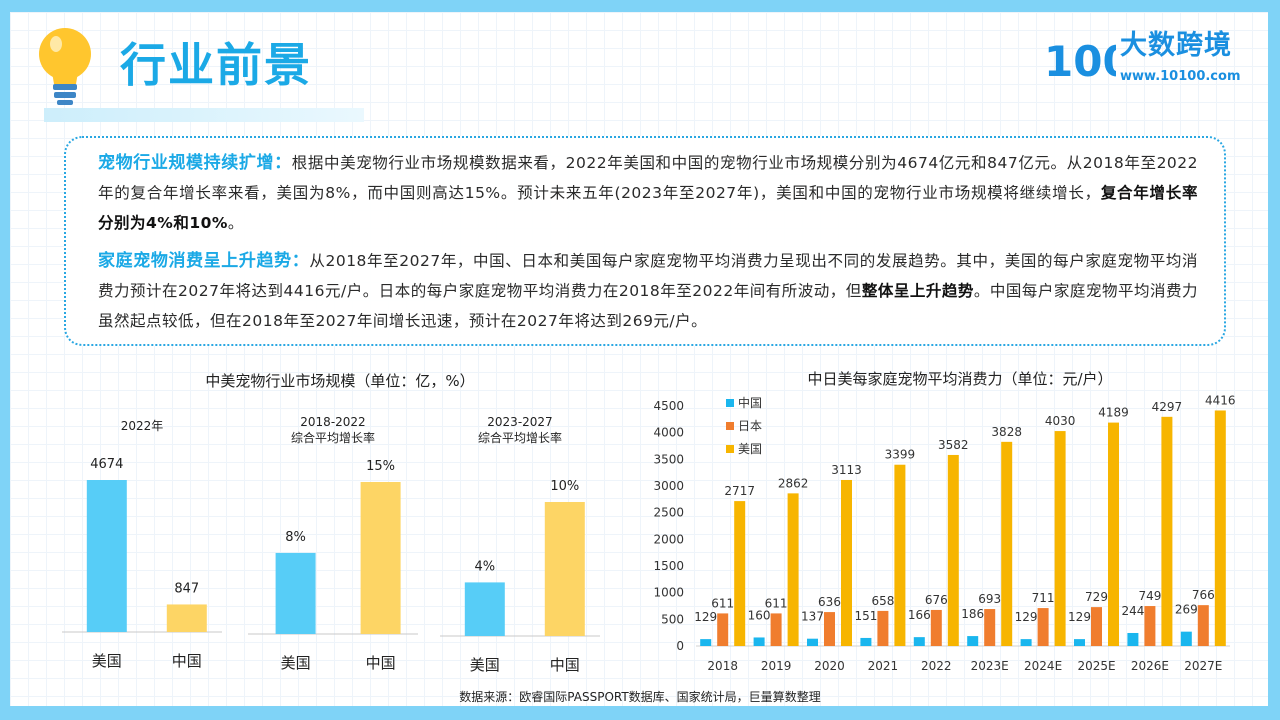 This screenshot has height=720, width=1280. Describe the element at coordinates (722, 666) in the screenshot. I see `x-tick-label: 2018` at that location.